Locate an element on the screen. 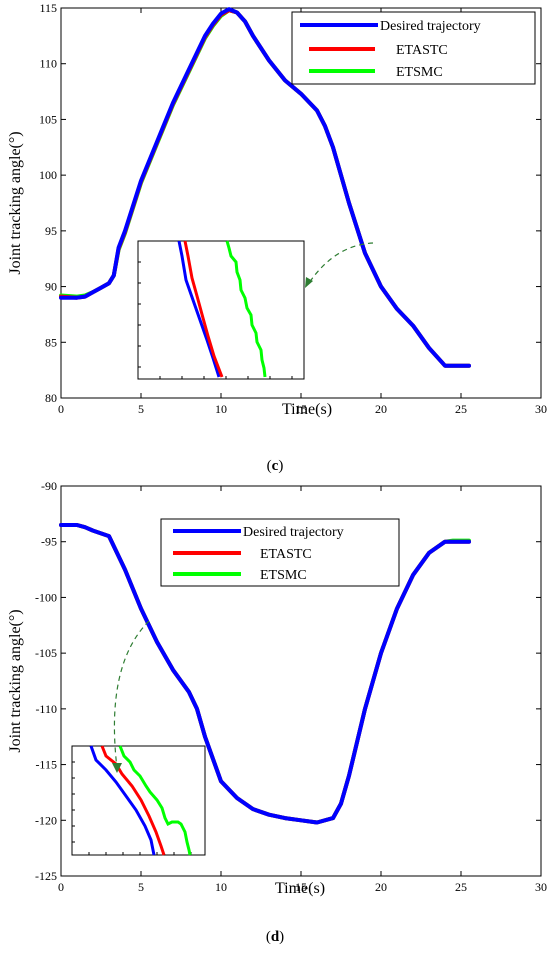  y-tick-label-d: -115 is located at coordinates (46, 765).